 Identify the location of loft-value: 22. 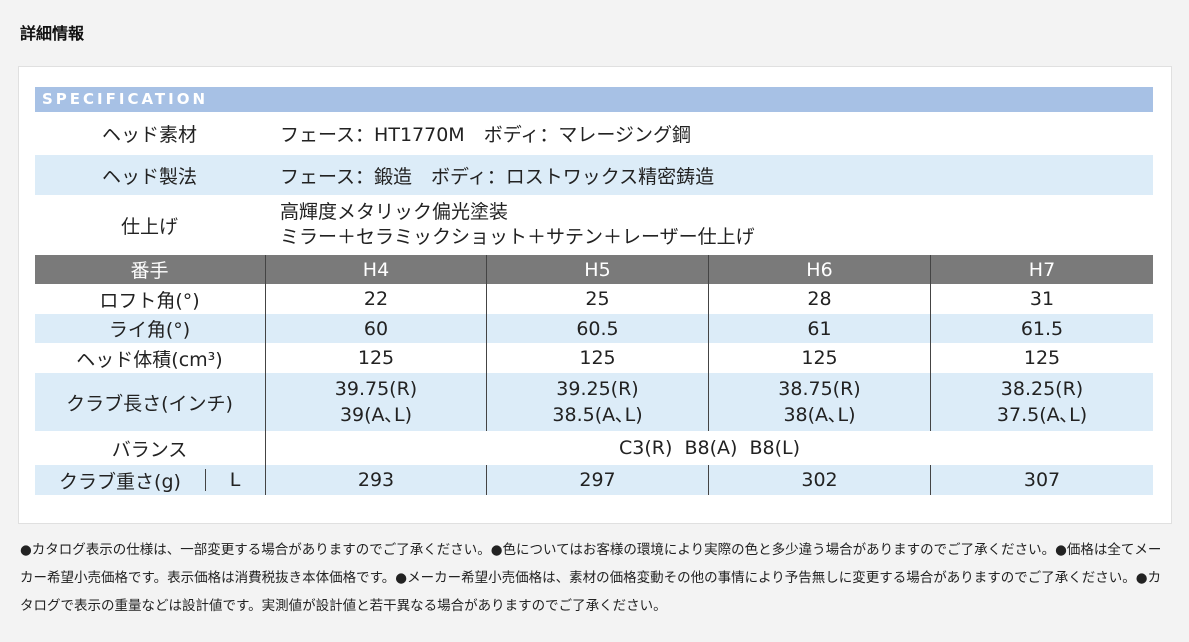
(375, 299).